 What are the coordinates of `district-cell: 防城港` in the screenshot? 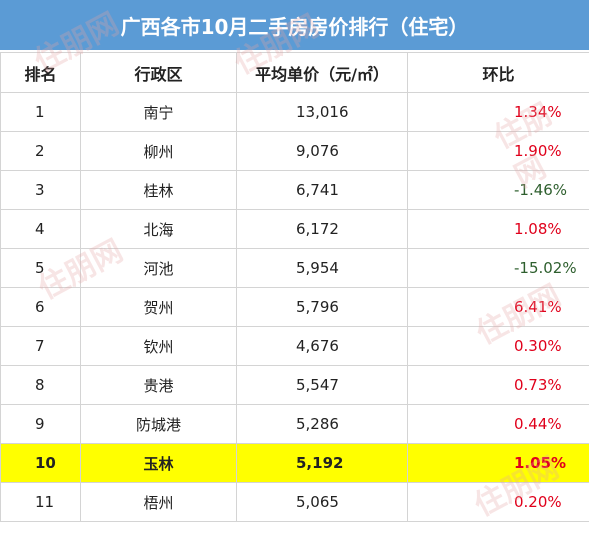 It's located at (158, 424).